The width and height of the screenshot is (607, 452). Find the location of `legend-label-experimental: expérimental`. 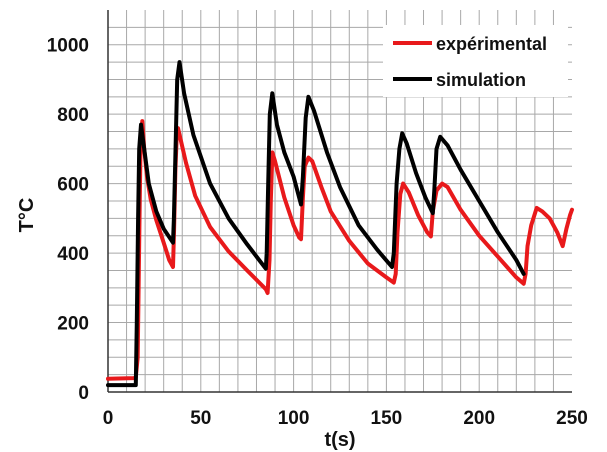

legend-label-experimental: expérimental is located at coordinates (491, 44).